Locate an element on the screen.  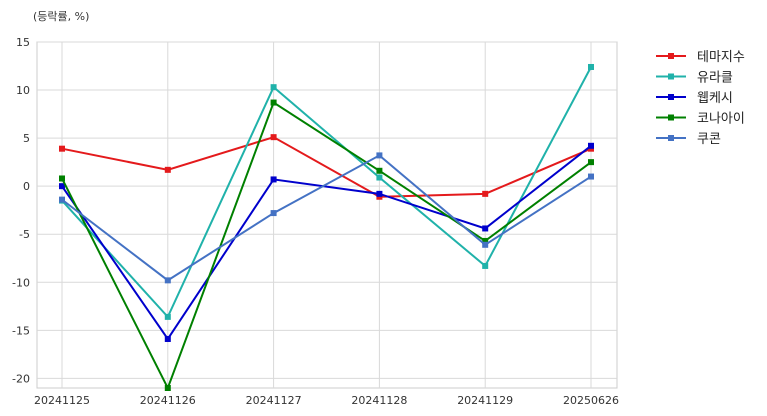
x-tick-label: 20241129 is located at coordinates (485, 400).